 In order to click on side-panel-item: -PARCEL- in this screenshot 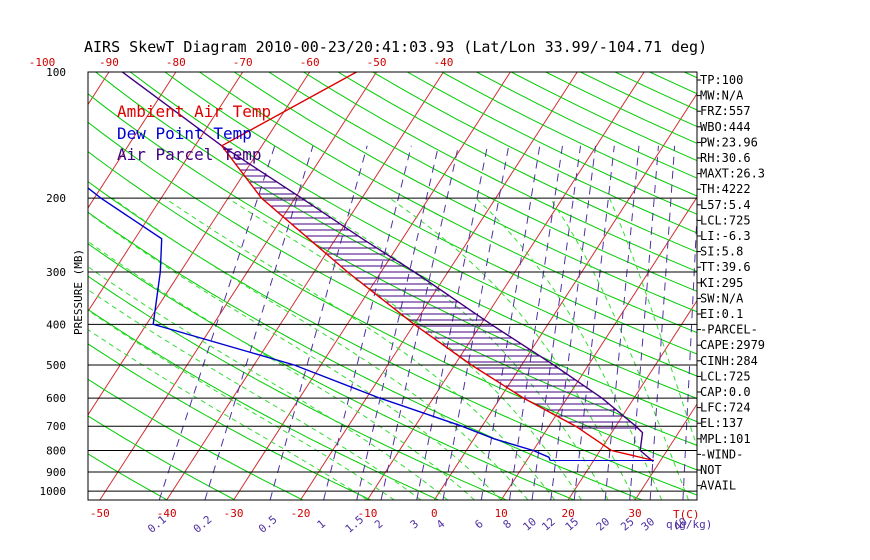, I will do `click(729, 330)`.